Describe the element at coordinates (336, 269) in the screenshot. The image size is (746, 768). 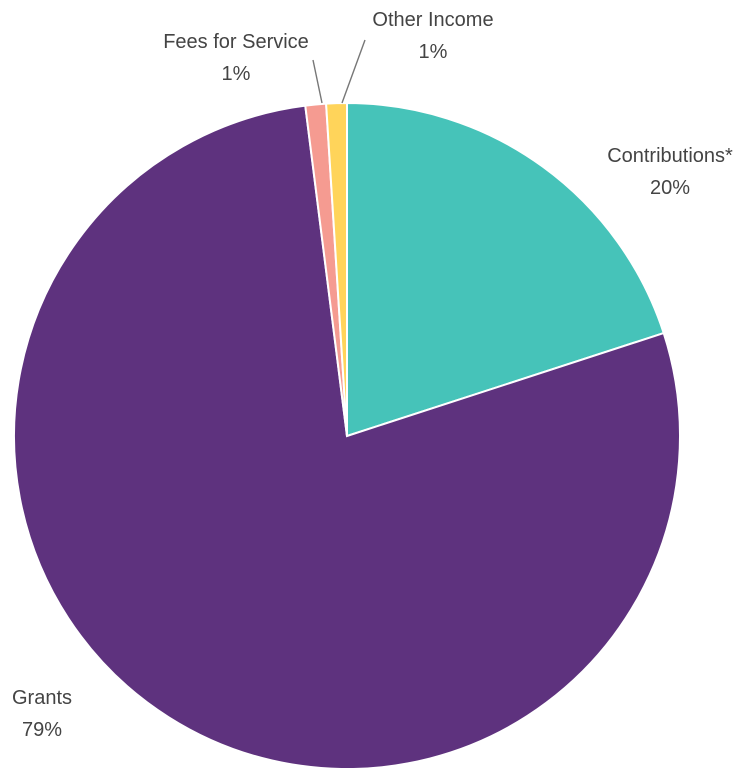
I see `pie-slice-other-income` at that location.